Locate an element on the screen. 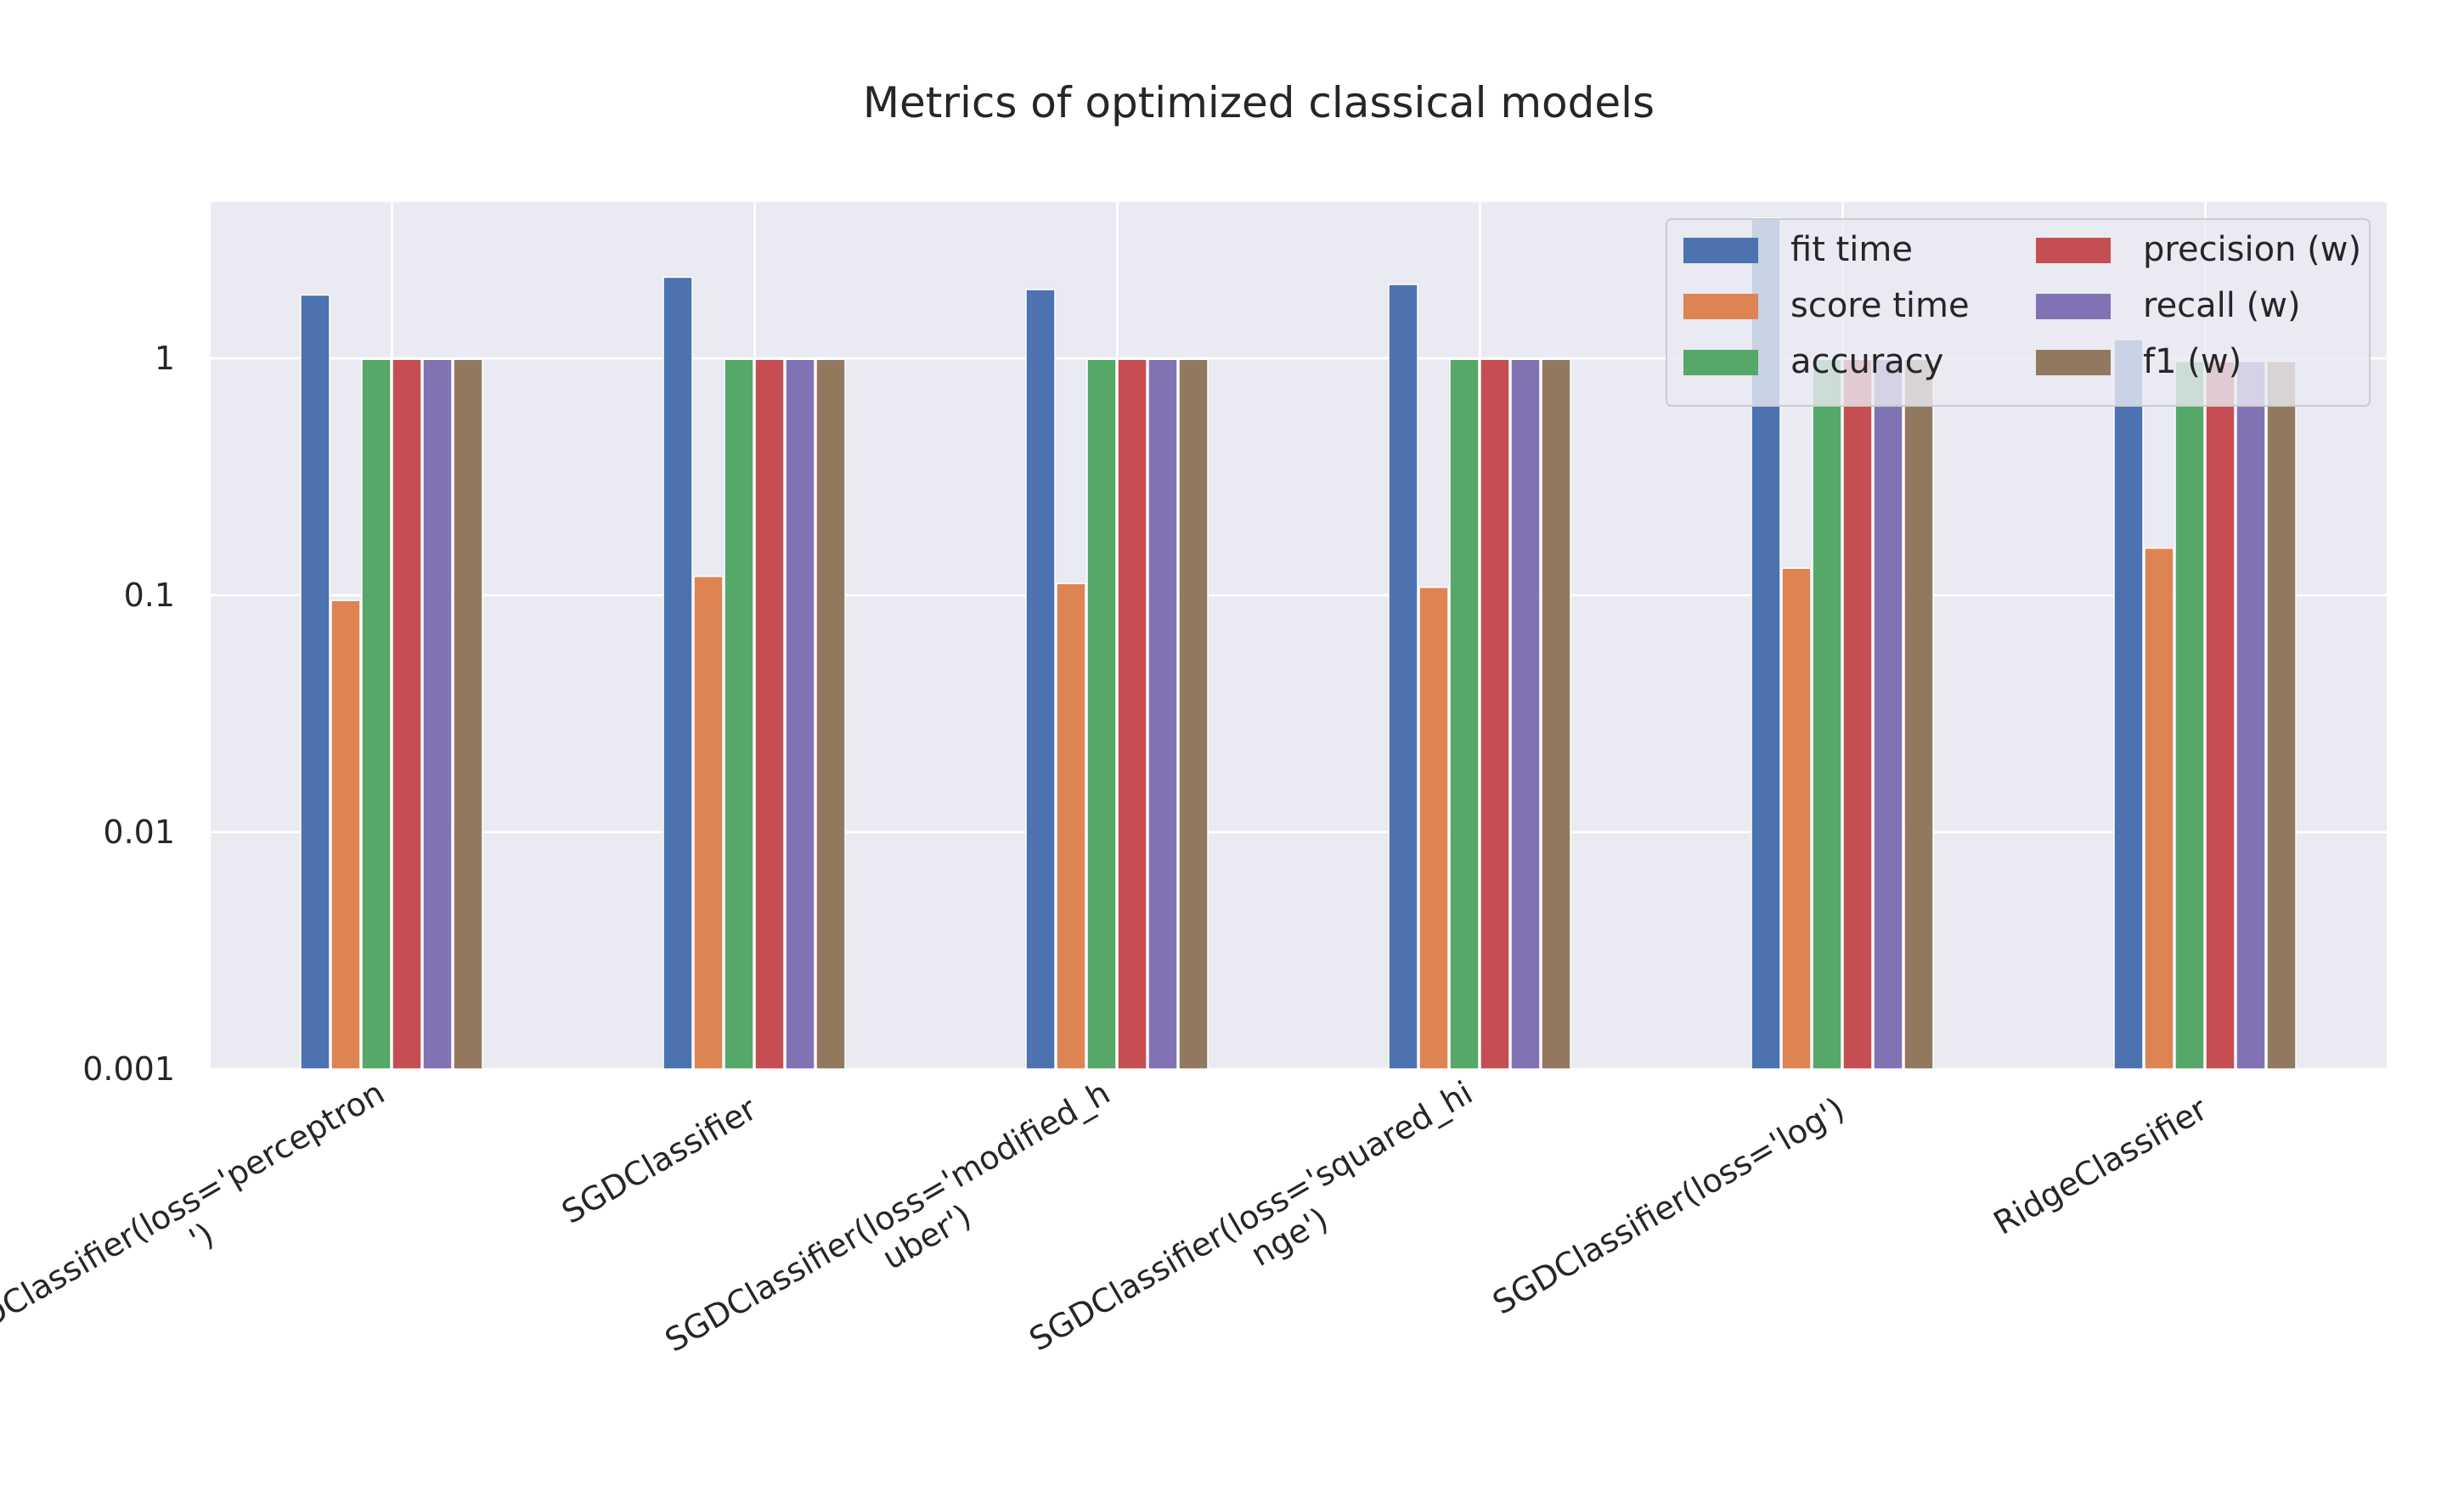 Image resolution: width=2464 pixels, height=1508 pixels. y-tick-label: 1 is located at coordinates (165, 358).